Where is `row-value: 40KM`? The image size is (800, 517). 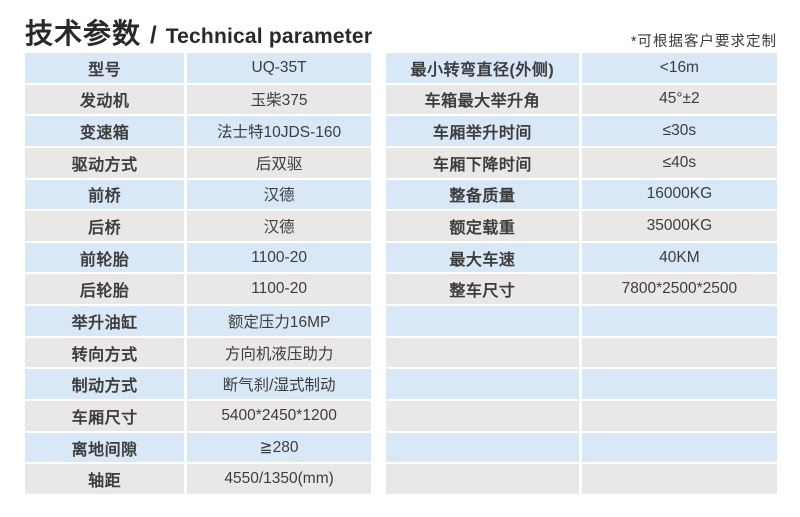
row-value: 40KM is located at coordinates (679, 257).